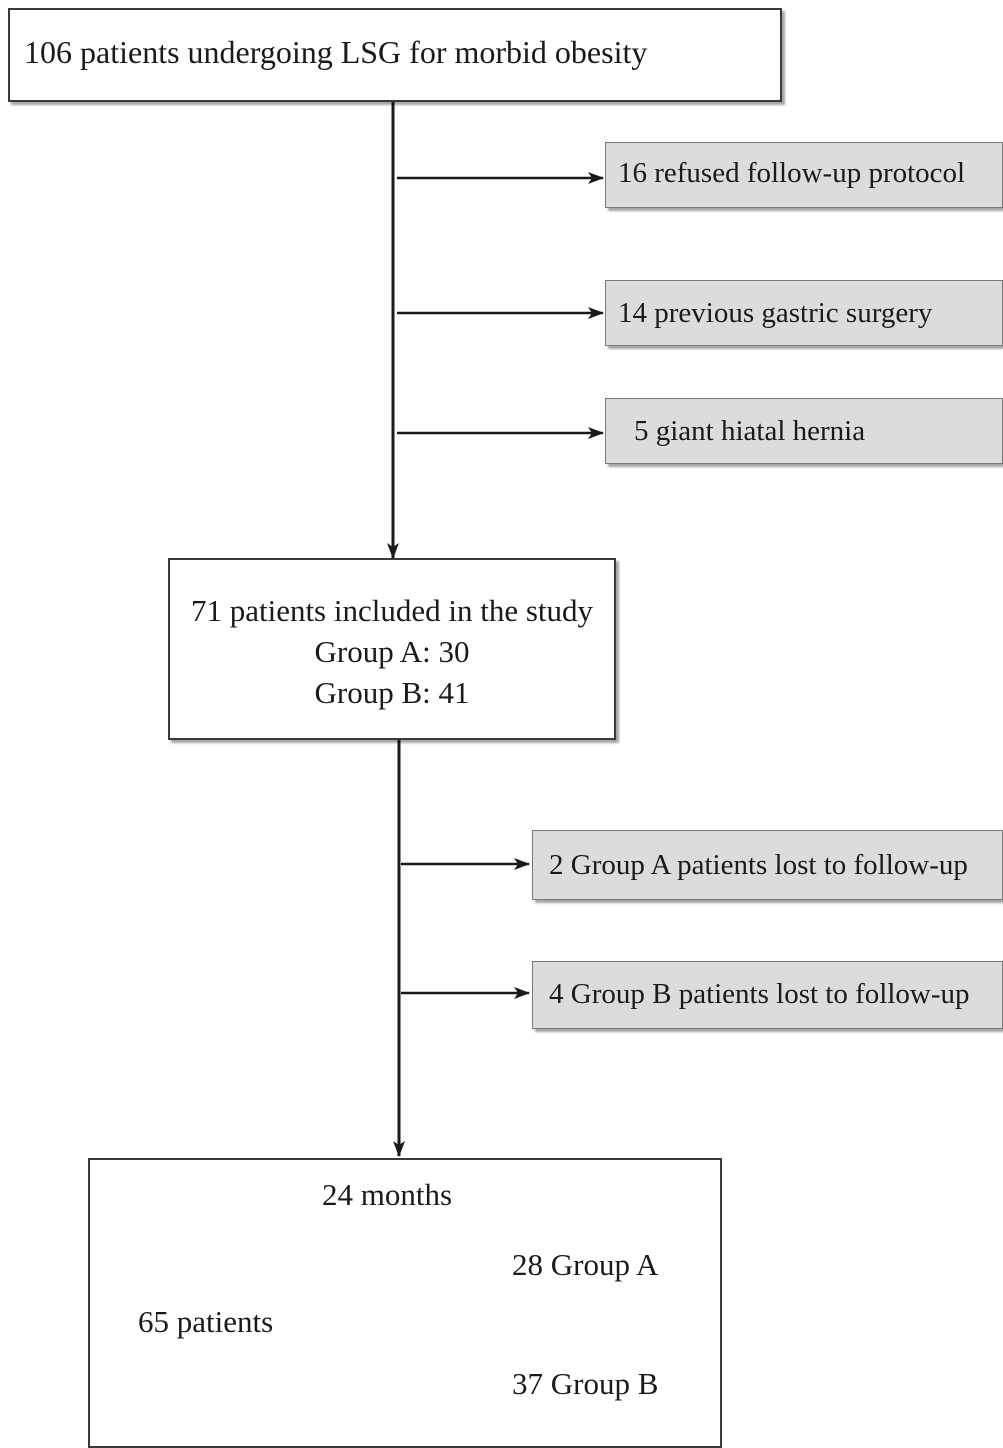 Image resolution: width=1003 pixels, height=1448 pixels. I want to click on exclusion-box-refused: 16 refused follow-up protocol, so click(804, 175).